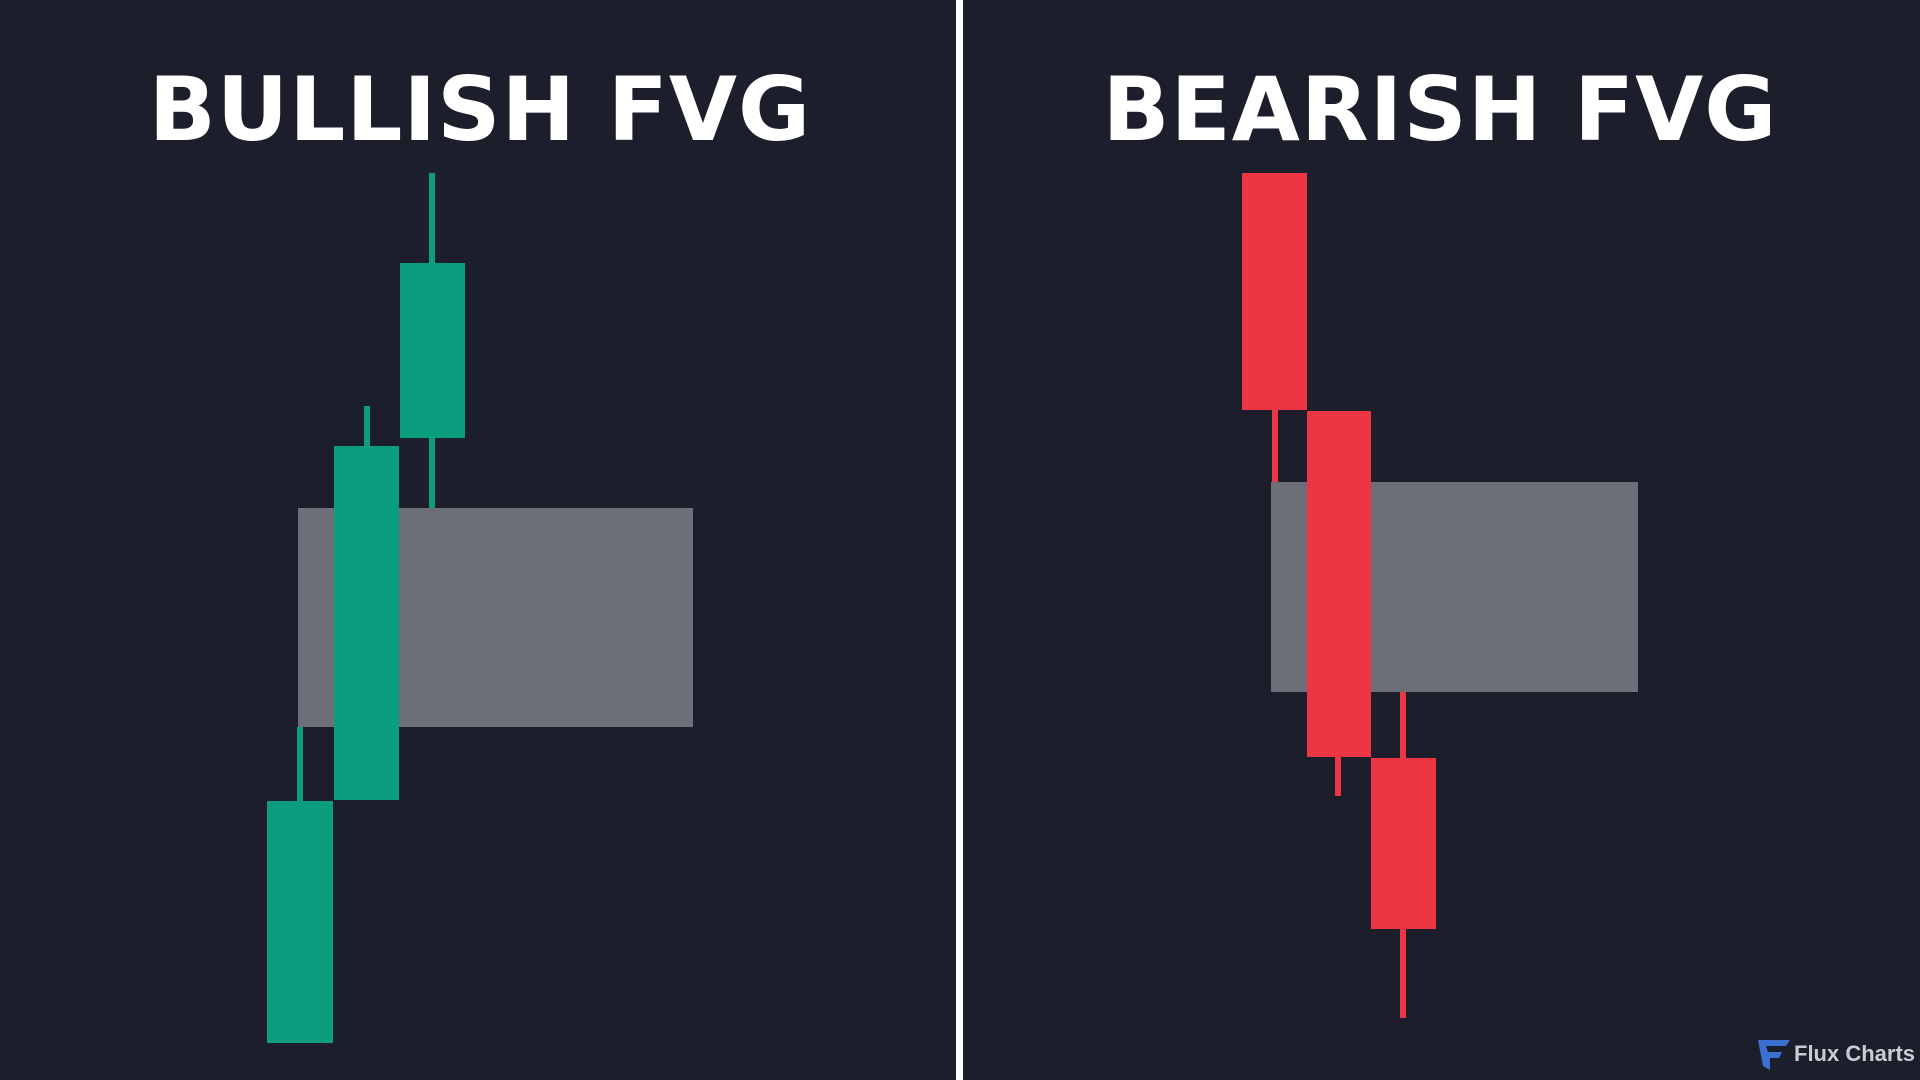  I want to click on divider, so click(959, 540).